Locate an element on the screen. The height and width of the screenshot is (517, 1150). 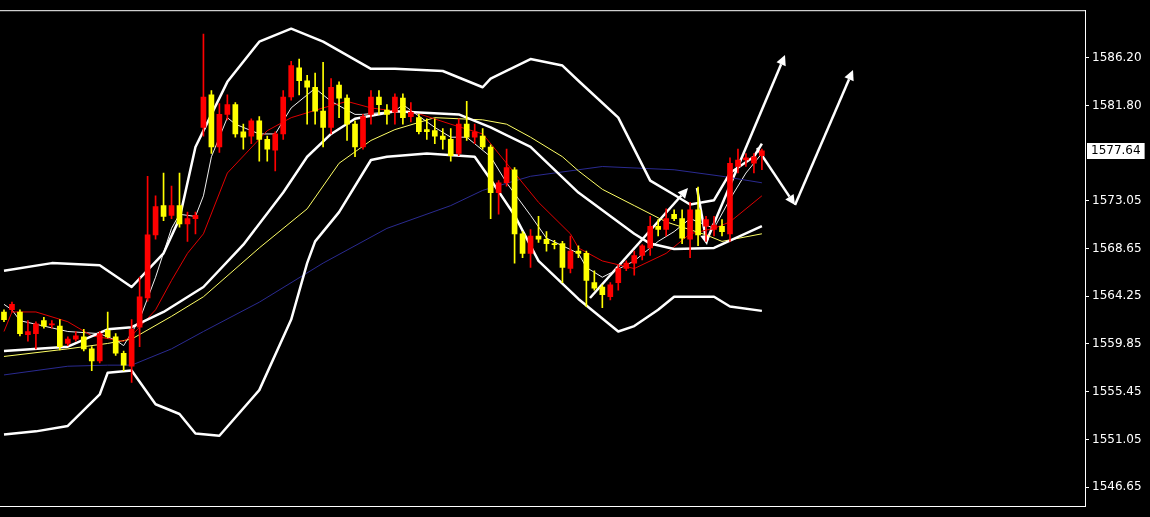
y-tick-label: 1559.85 is located at coordinates (1117, 343).